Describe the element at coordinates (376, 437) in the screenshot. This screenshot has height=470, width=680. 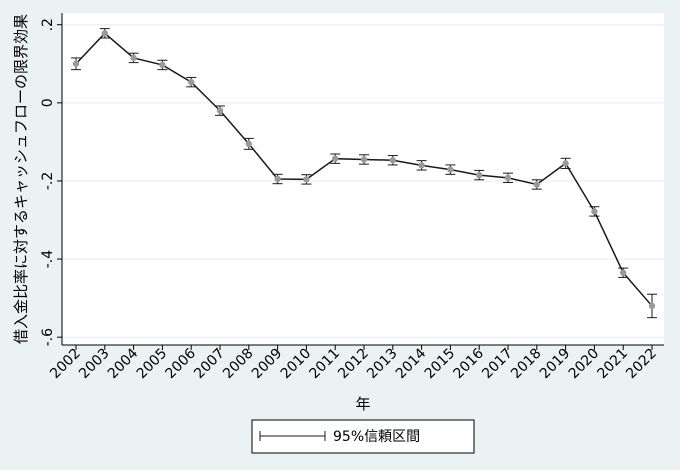
I see `legend-label: 95%信頼区間` at that location.